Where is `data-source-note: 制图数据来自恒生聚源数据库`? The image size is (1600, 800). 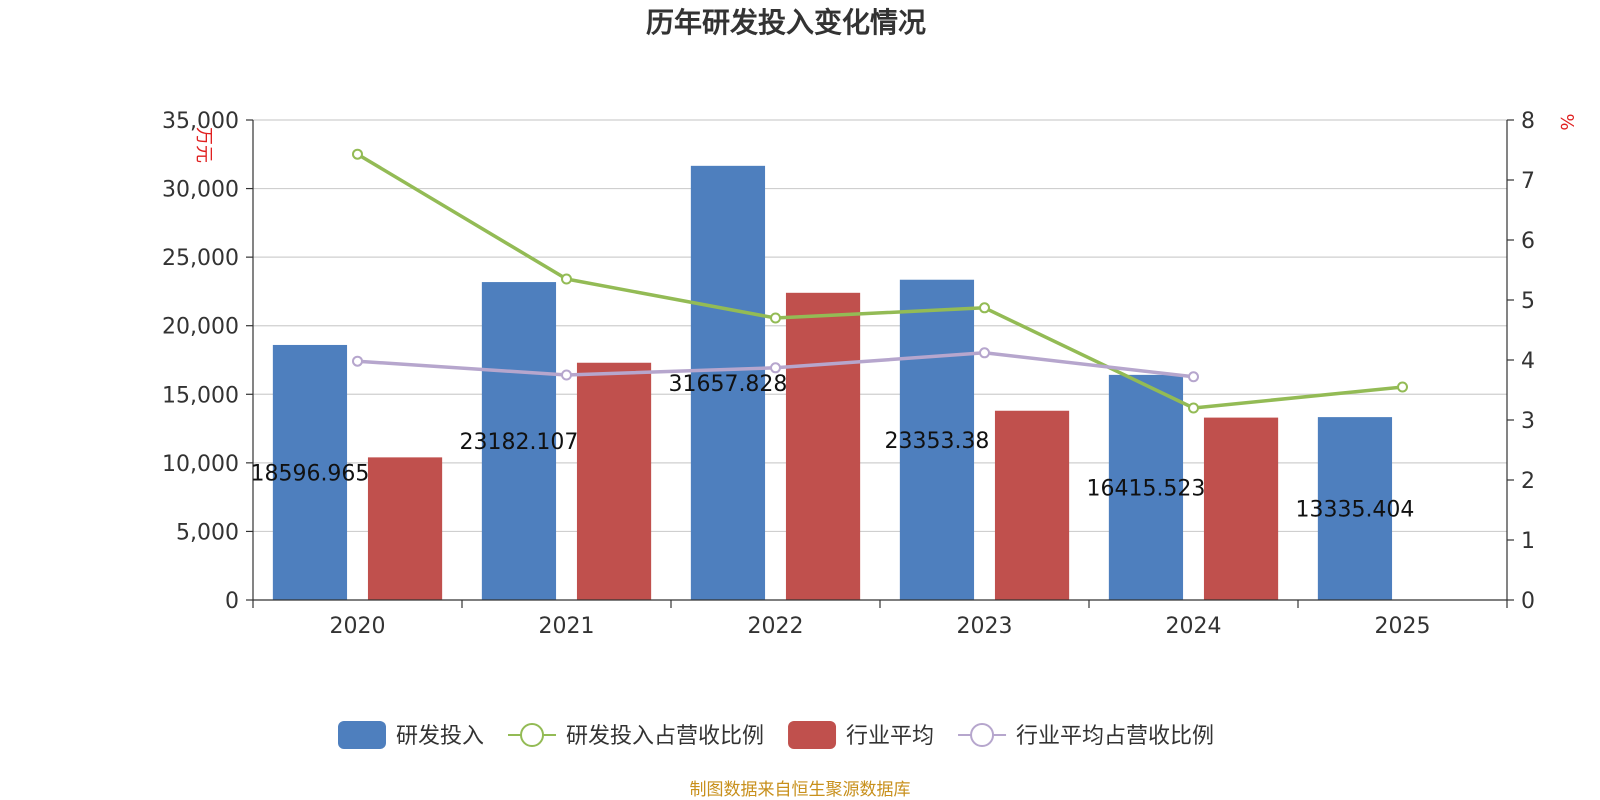
data-source-note: 制图数据来自恒生聚源数据库 is located at coordinates (800, 790).